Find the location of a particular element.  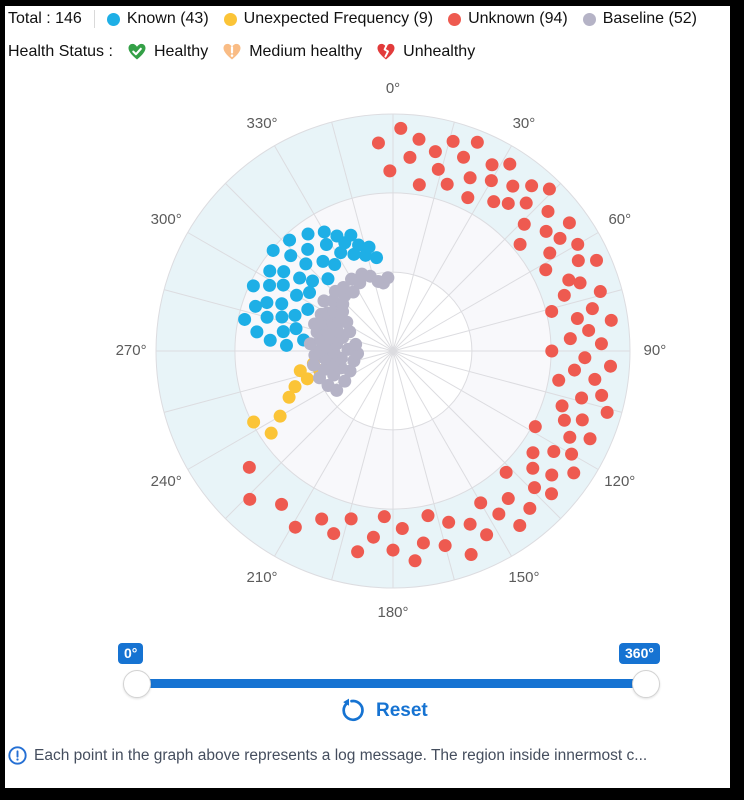

reset-button: Reset is located at coordinates (383, 710).